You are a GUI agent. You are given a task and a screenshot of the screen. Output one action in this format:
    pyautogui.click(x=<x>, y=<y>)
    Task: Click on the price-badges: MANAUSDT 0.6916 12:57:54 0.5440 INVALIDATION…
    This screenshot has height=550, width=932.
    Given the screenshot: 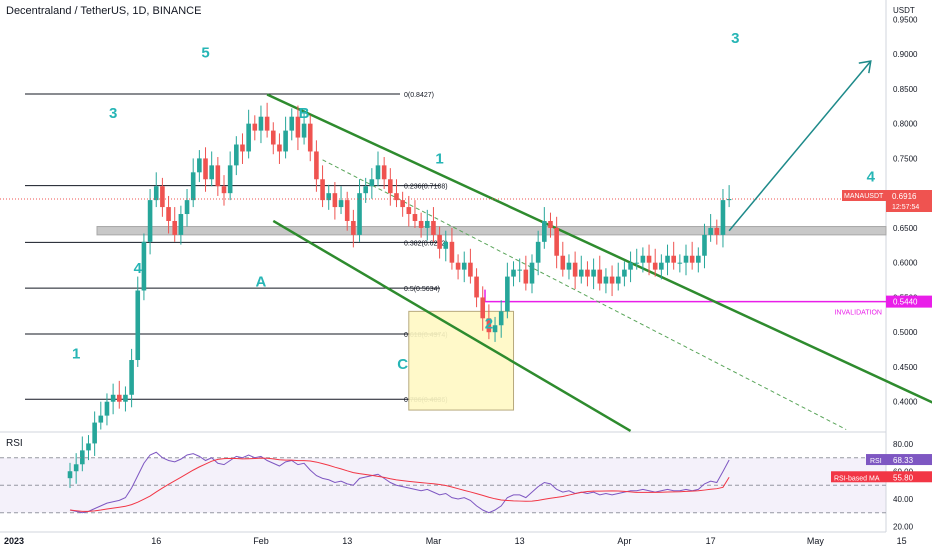 What is the action you would take?
    pyautogui.click(x=881, y=336)
    